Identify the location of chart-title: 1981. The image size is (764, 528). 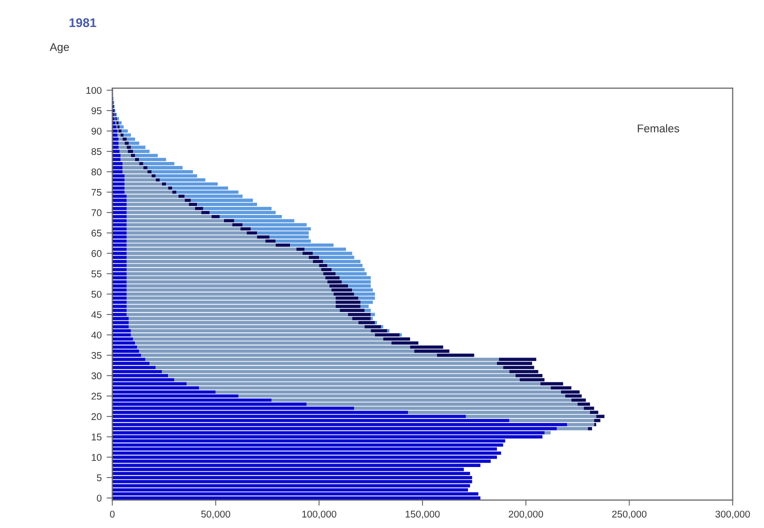
(83, 23).